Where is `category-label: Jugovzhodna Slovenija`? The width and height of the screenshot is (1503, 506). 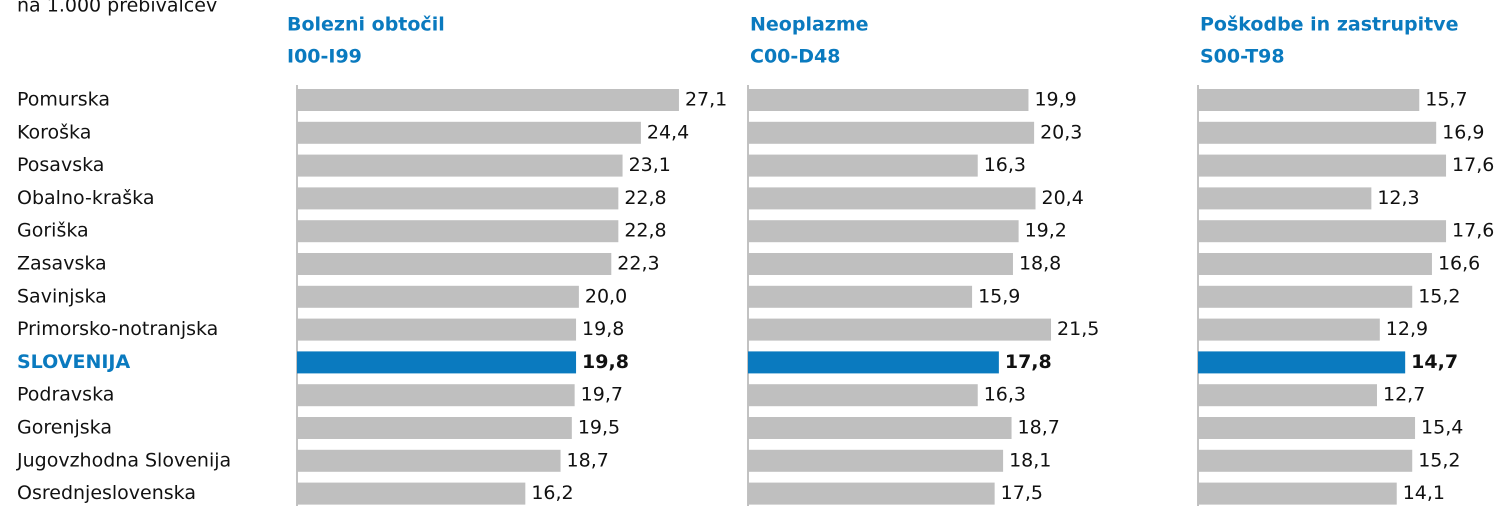 category-label: Jugovzhodna Slovenija is located at coordinates (123, 460).